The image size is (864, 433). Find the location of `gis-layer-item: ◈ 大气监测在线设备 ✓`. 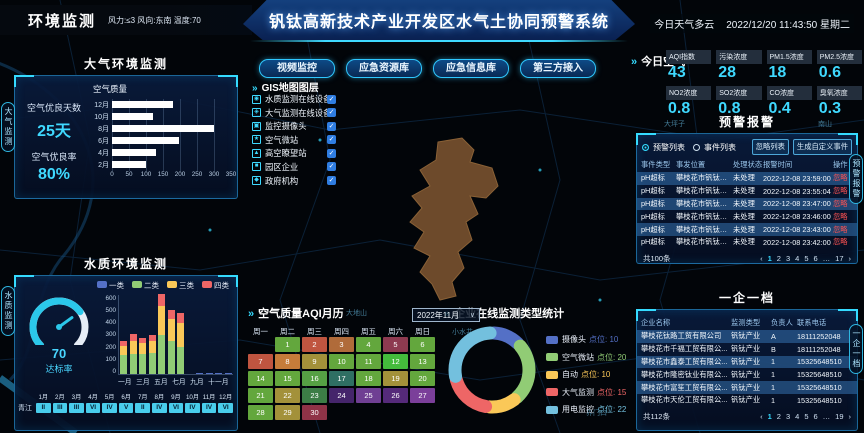

gis-layer-item: ◈ 大气监测在线设备 ✓ is located at coordinates (294, 113).